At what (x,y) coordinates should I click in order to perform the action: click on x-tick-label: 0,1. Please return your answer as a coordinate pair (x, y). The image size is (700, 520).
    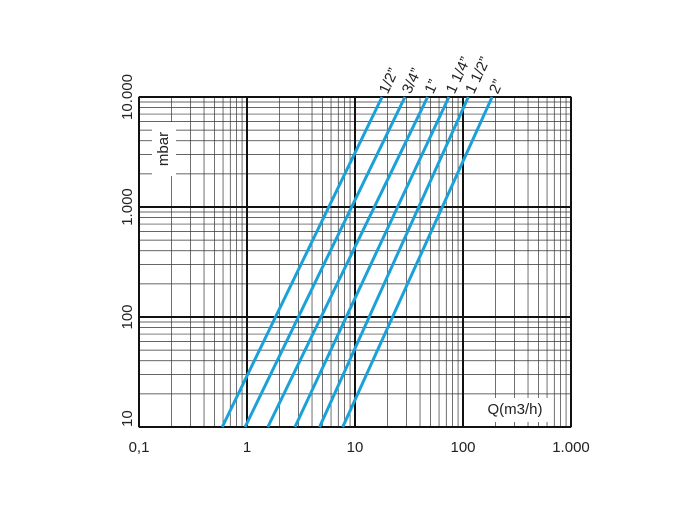
    Looking at the image, I should click on (139, 447).